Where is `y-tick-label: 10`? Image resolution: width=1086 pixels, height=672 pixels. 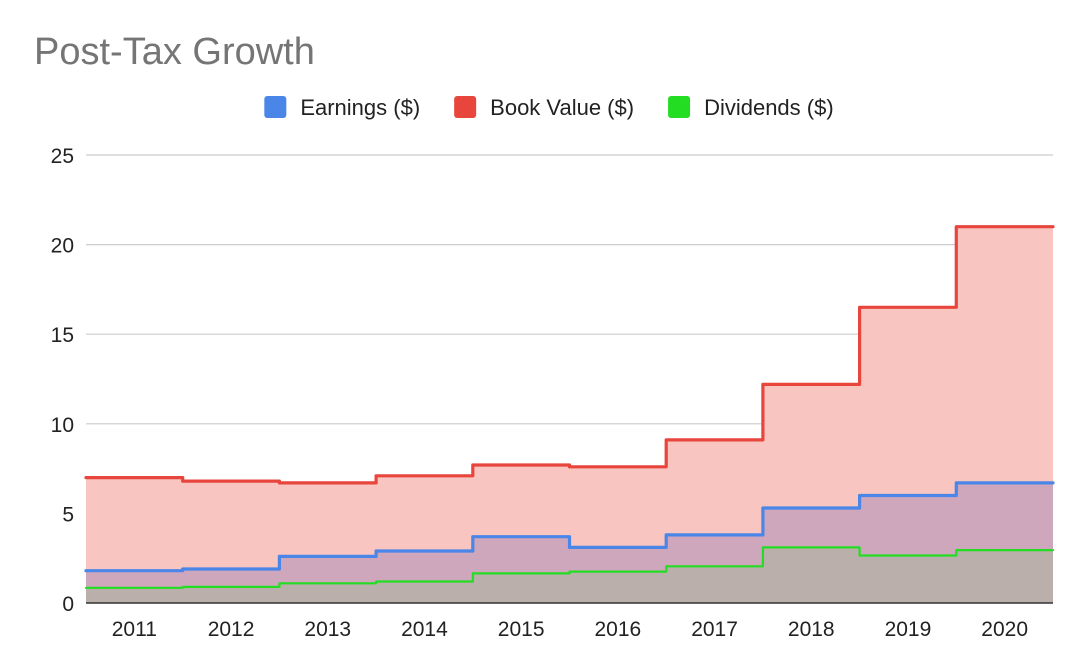 y-tick-label: 10 is located at coordinates (62, 425).